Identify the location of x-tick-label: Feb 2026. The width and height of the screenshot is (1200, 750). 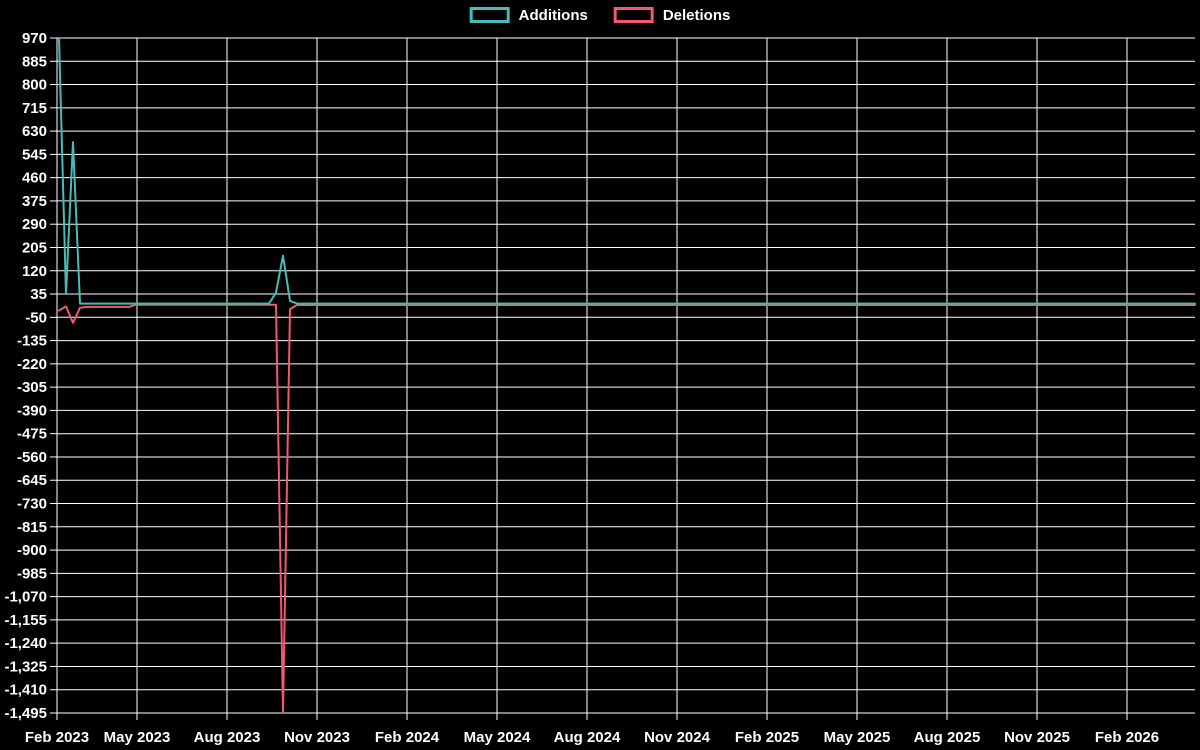
(1127, 737).